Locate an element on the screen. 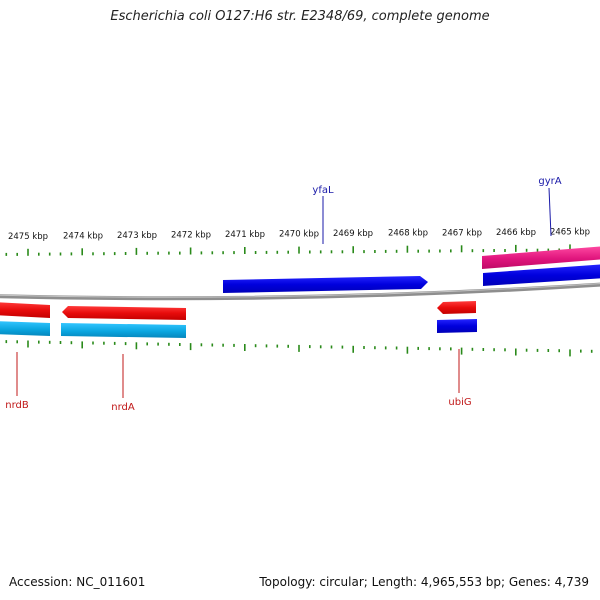 The image size is (600, 600). gene-nrdA is located at coordinates (124, 313).